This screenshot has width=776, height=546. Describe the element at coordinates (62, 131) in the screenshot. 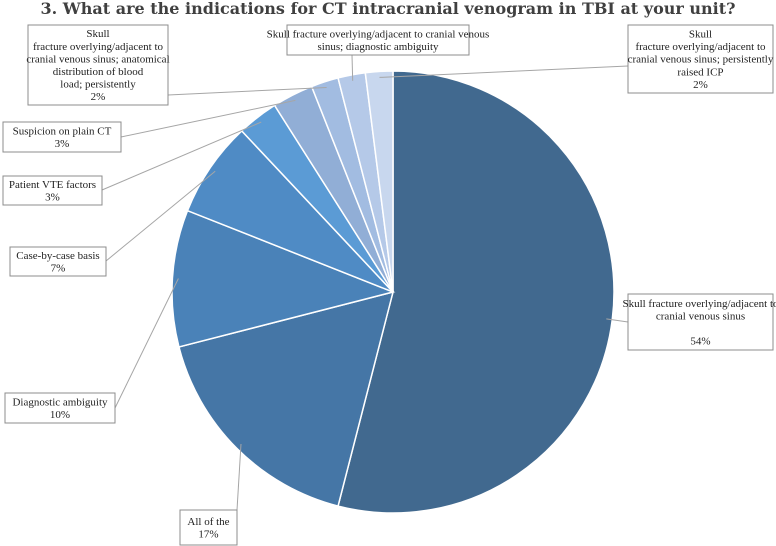

I see `data-label-text: Suspicion on plain CT` at that location.